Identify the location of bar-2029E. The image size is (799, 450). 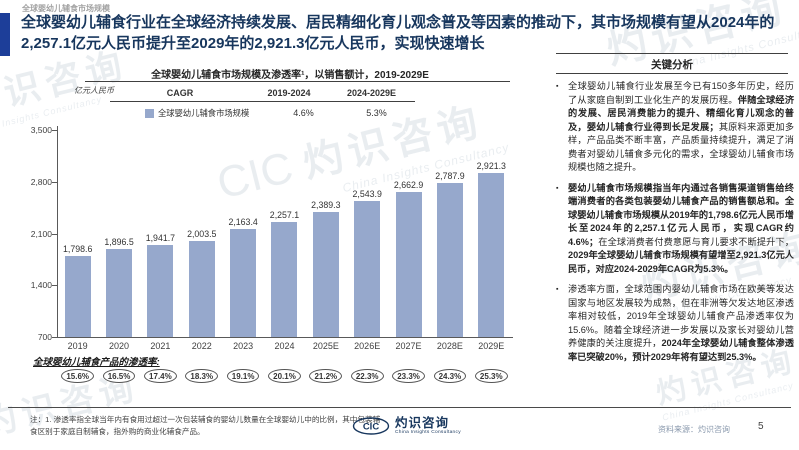
(491, 254).